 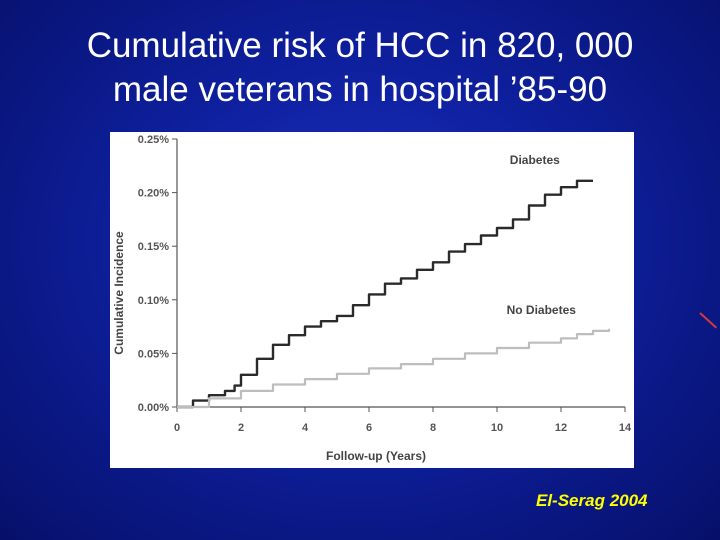 What do you see at coordinates (153, 354) in the screenshot?
I see `y-tick-label: 0.05%` at bounding box center [153, 354].